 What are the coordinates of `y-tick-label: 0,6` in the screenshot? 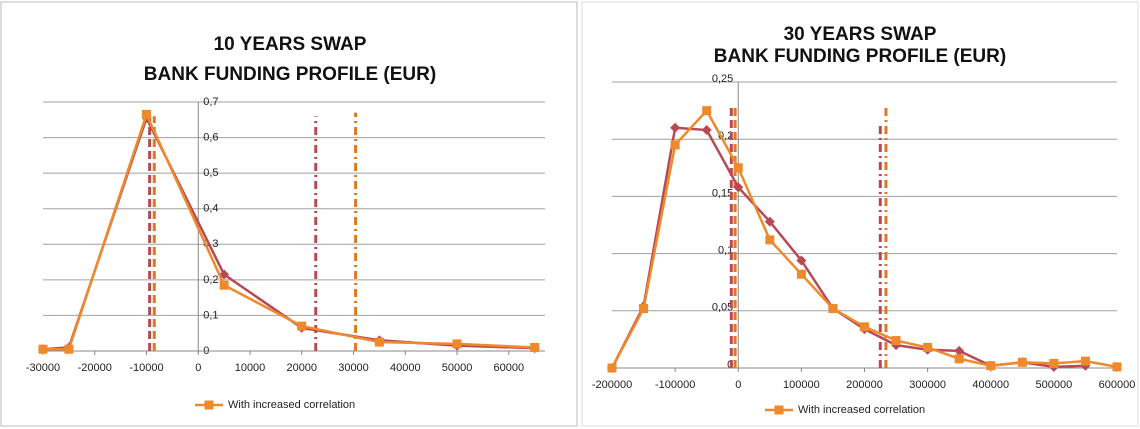 It's located at (210, 137).